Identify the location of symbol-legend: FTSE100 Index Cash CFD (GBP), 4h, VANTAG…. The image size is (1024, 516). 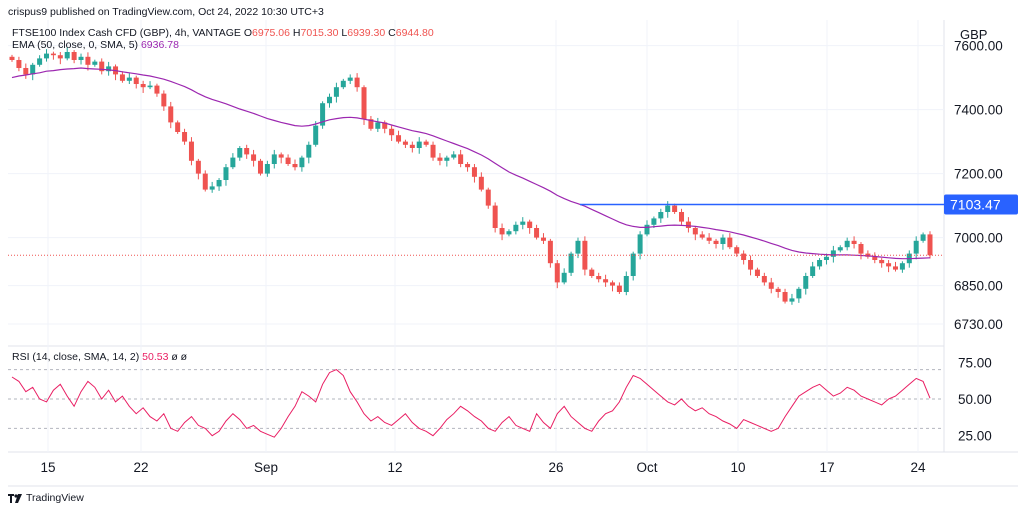
(223, 33).